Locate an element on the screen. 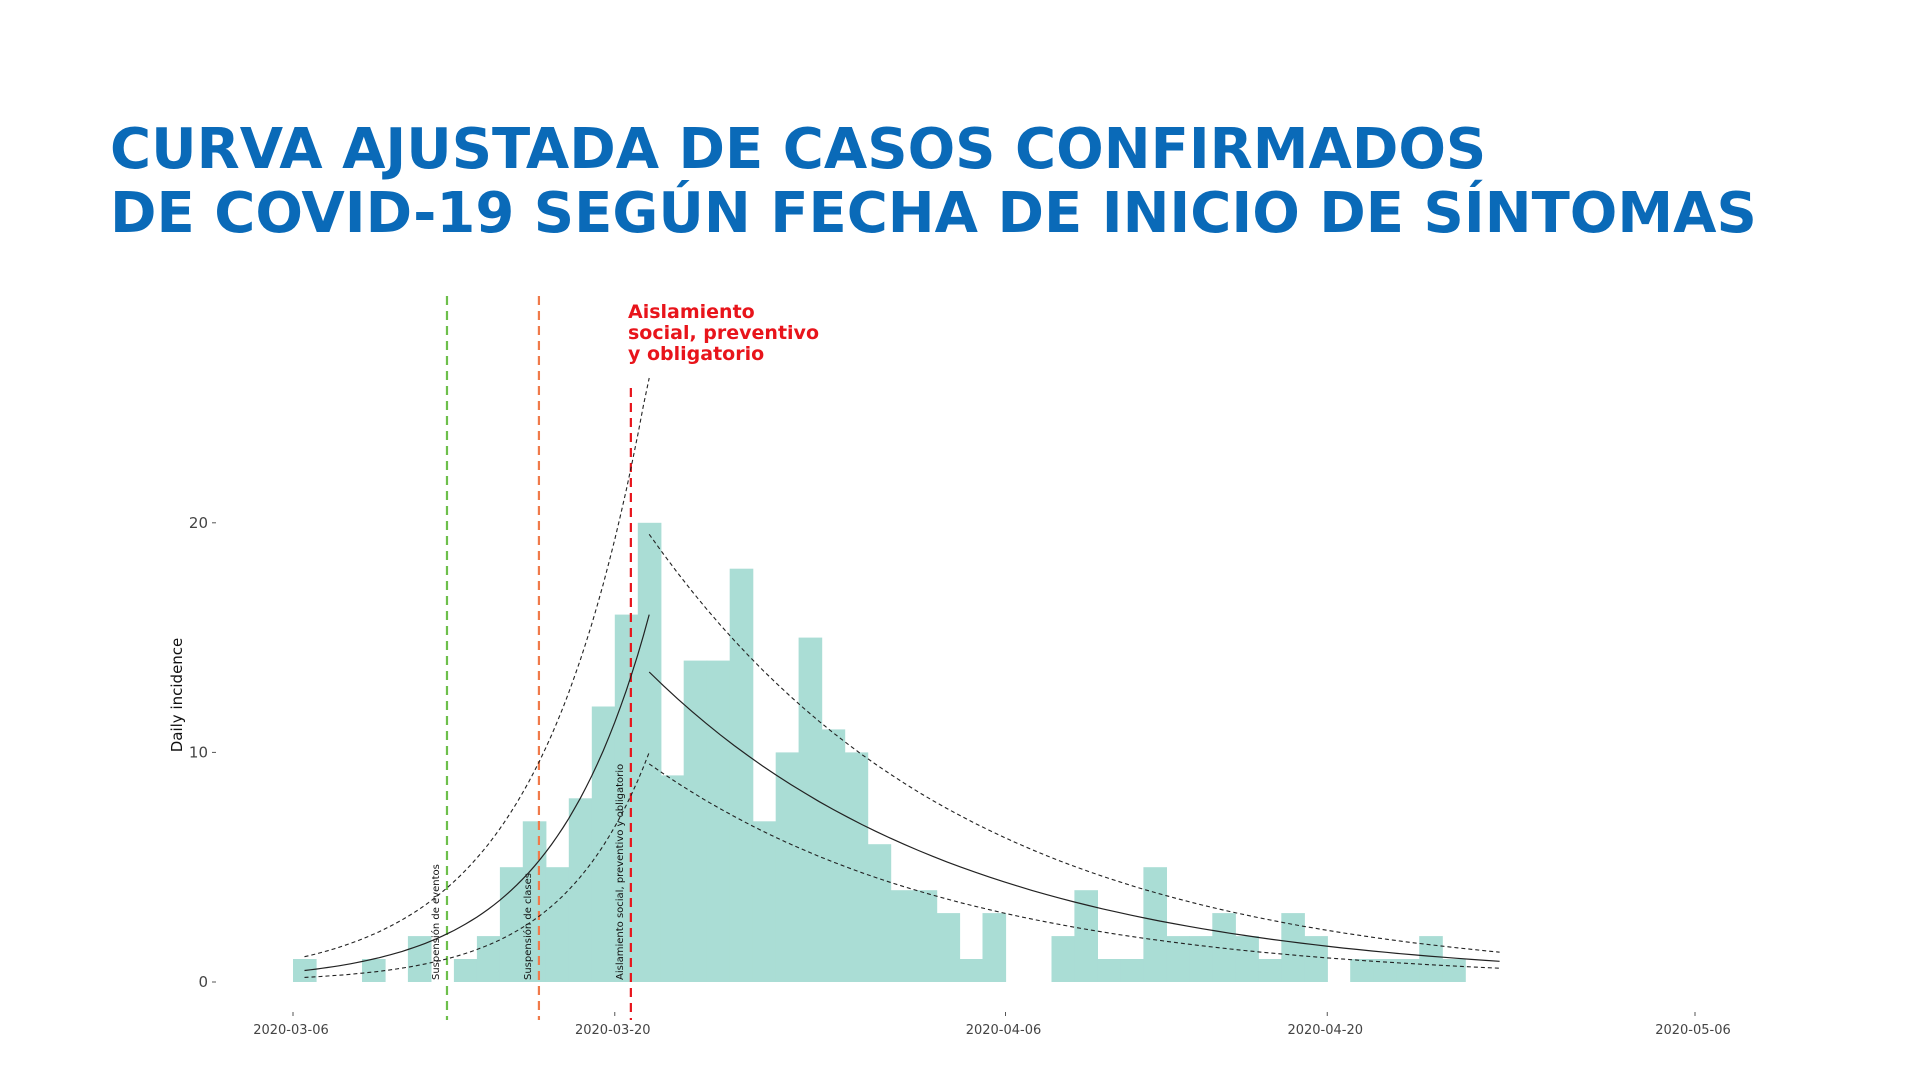 The height and width of the screenshot is (1080, 1920). x-tick-label: 2020-04-20 is located at coordinates (1325, 1030).